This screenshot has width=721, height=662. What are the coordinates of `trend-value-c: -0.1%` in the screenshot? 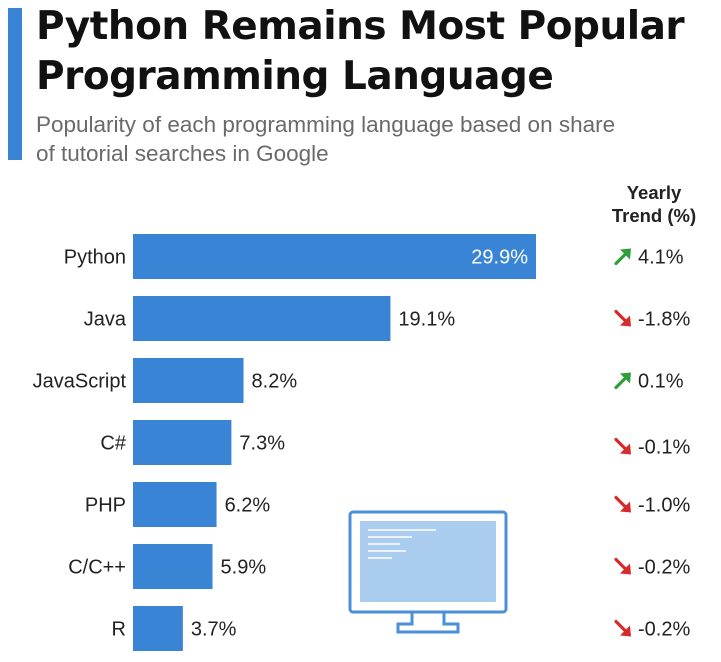 It's located at (664, 448).